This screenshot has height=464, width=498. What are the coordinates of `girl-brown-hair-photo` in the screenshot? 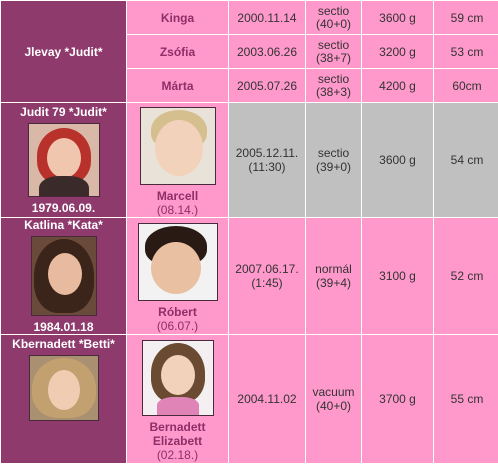 It's located at (177, 378).